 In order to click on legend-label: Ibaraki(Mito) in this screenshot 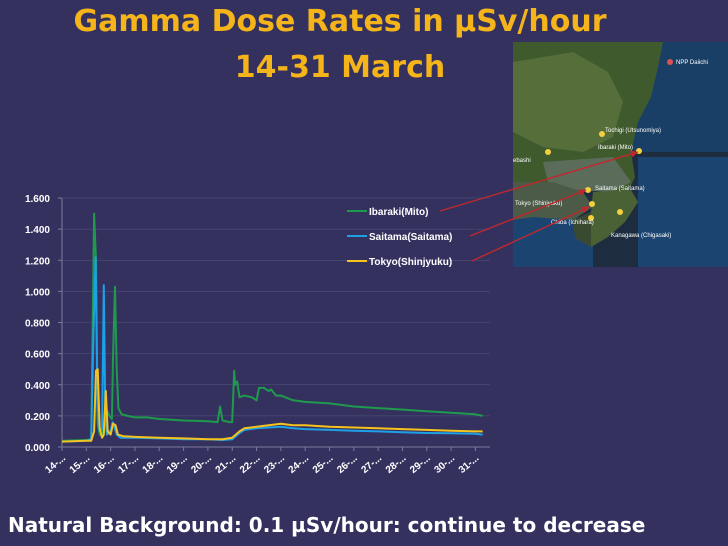, I will do `click(398, 212)`.